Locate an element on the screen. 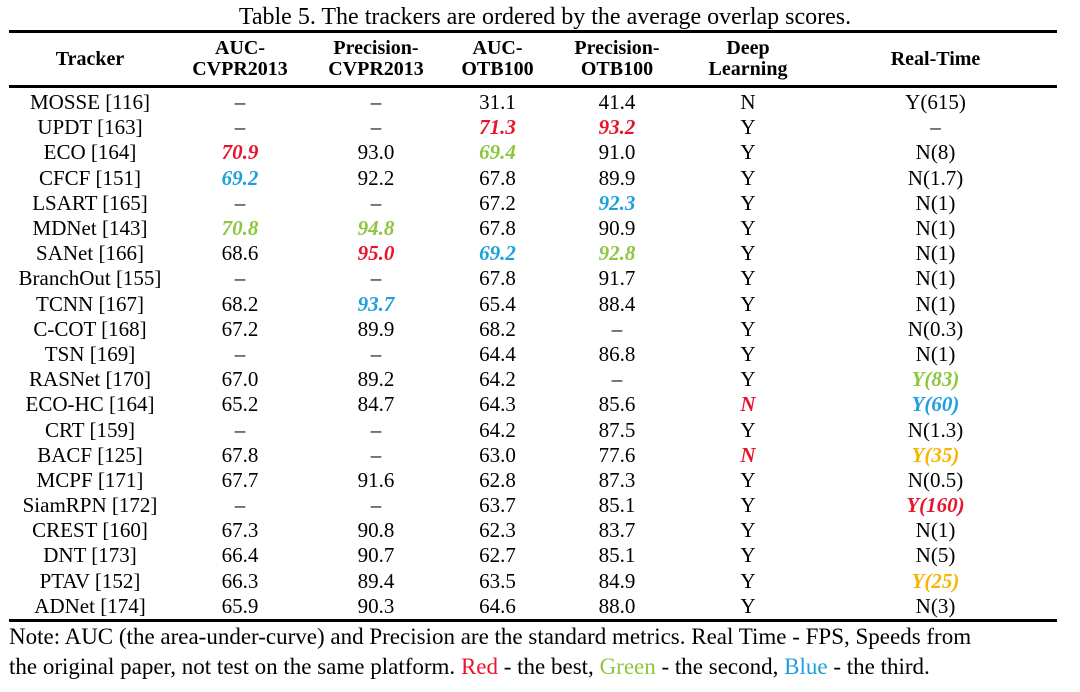  note-red-text: - the best, is located at coordinates (549, 666).